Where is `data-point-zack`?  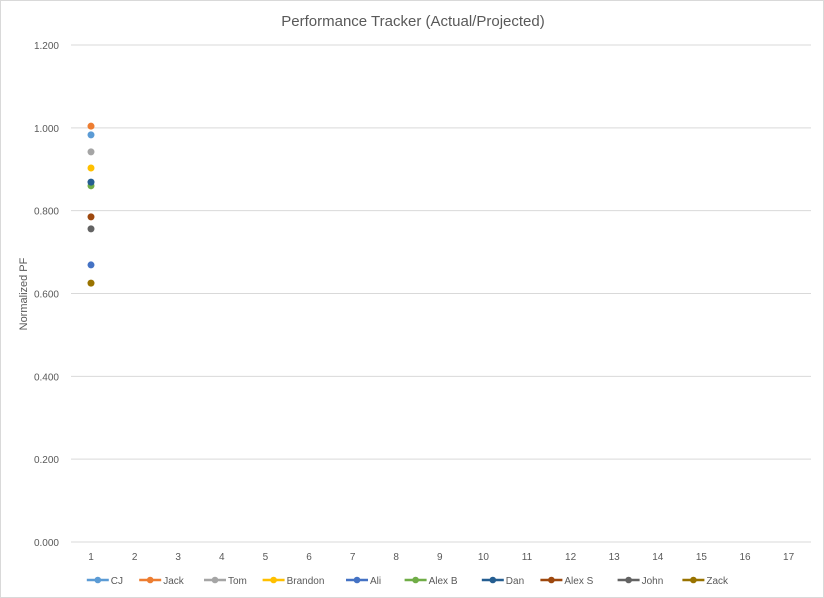
data-point-zack is located at coordinates (91, 283).